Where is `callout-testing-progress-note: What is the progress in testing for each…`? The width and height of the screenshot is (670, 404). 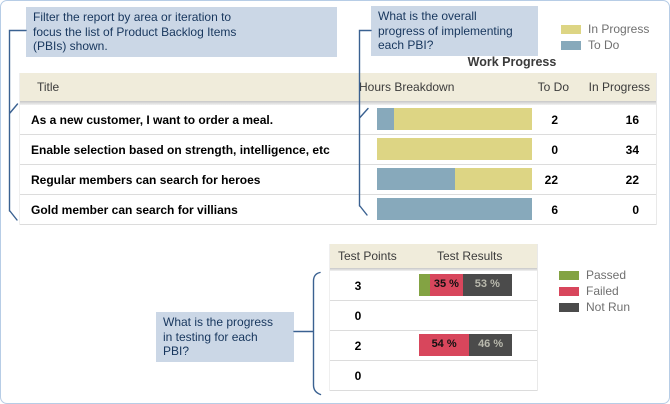
callout-testing-progress-note: What is the progress in testing for each… is located at coordinates (225, 337).